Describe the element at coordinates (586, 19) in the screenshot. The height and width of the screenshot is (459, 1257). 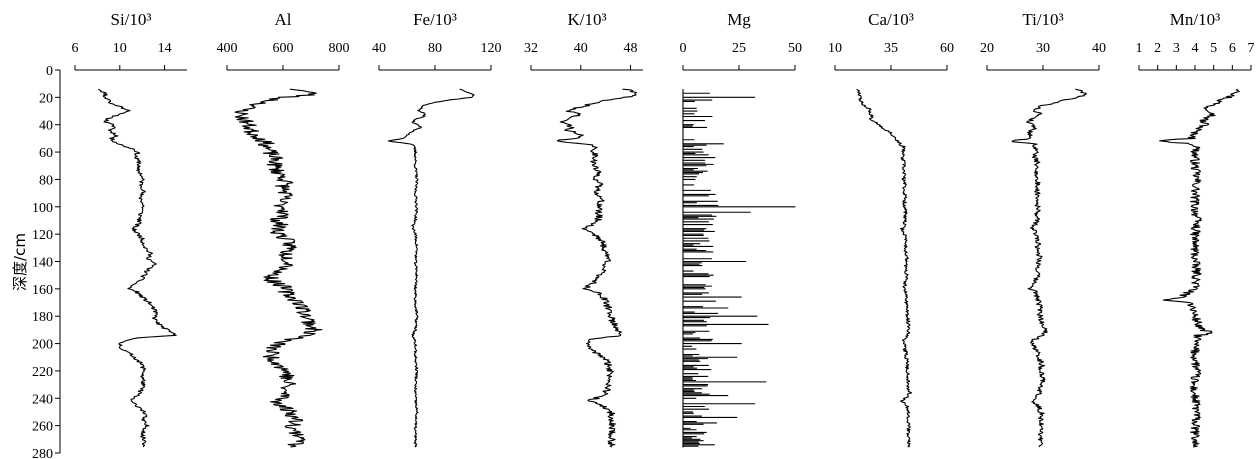
I see `panel-title-k: K/10³` at that location.